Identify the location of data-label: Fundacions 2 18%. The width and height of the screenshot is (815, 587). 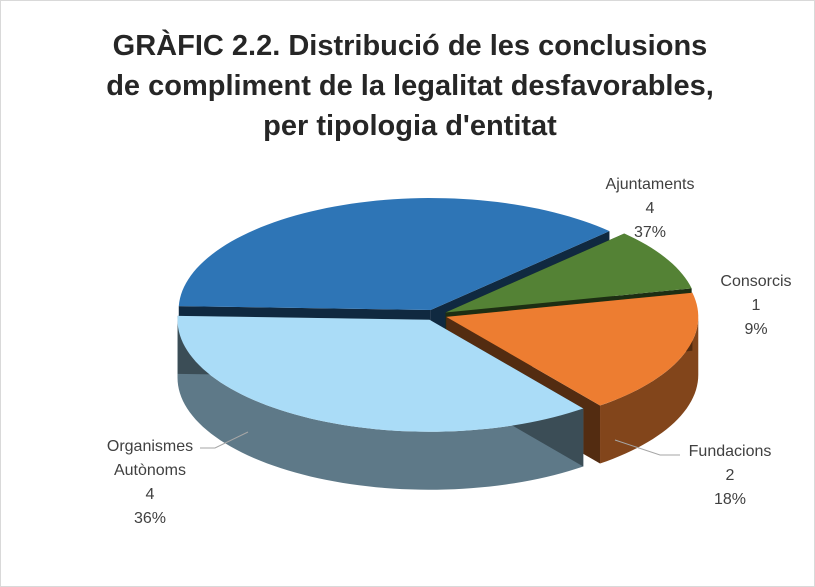
(730, 476).